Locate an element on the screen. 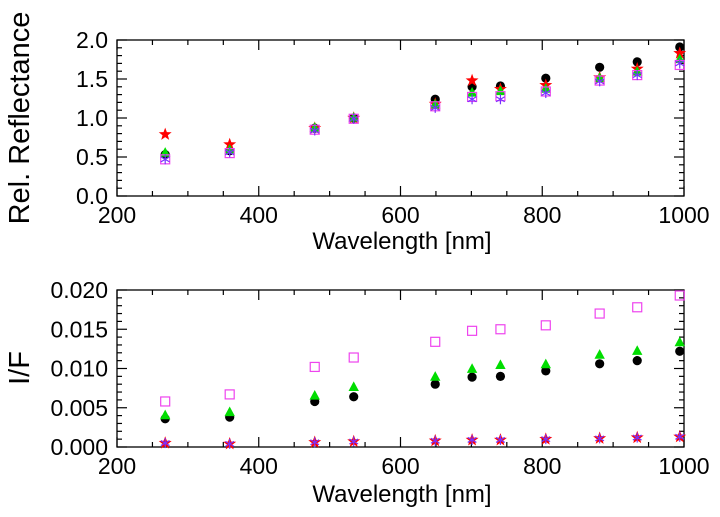  y-tick-label: 2.0 is located at coordinates (92, 40).